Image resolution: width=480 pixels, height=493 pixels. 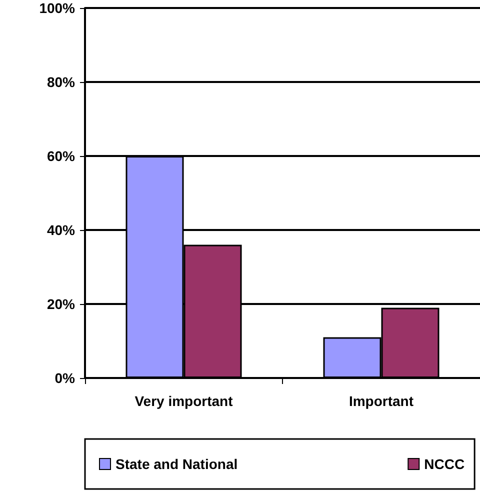 What do you see at coordinates (177, 464) in the screenshot?
I see `legend-label: State and National` at bounding box center [177, 464].